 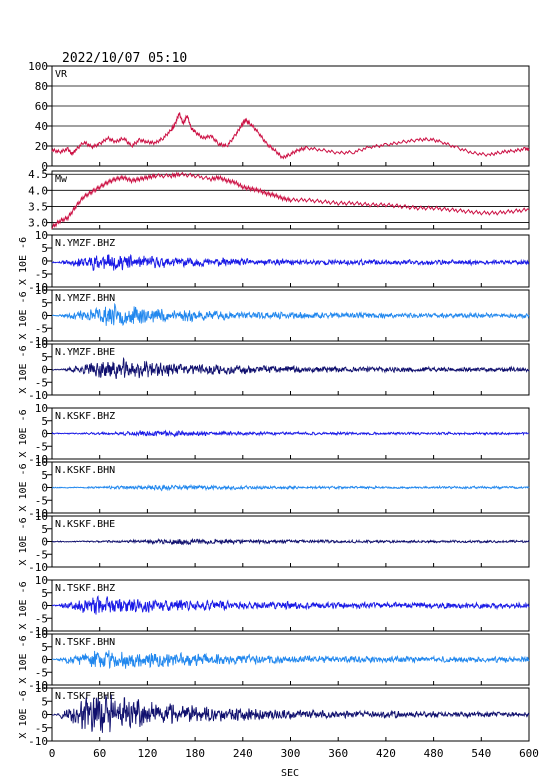 What do you see at coordinates (85, 588) in the screenshot?
I see `panel-label: N.TSKF.BHZ` at bounding box center [85, 588].